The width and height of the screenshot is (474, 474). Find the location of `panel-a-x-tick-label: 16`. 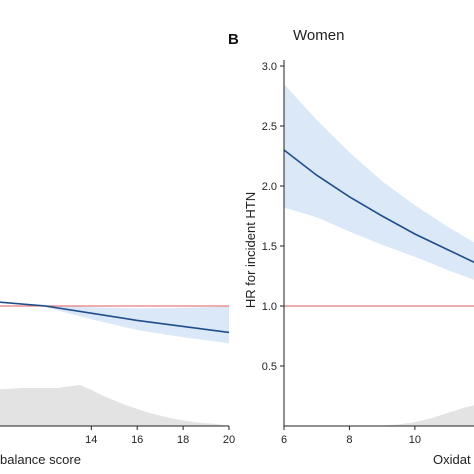

panel-a-x-tick-label: 16 is located at coordinates (137, 440).